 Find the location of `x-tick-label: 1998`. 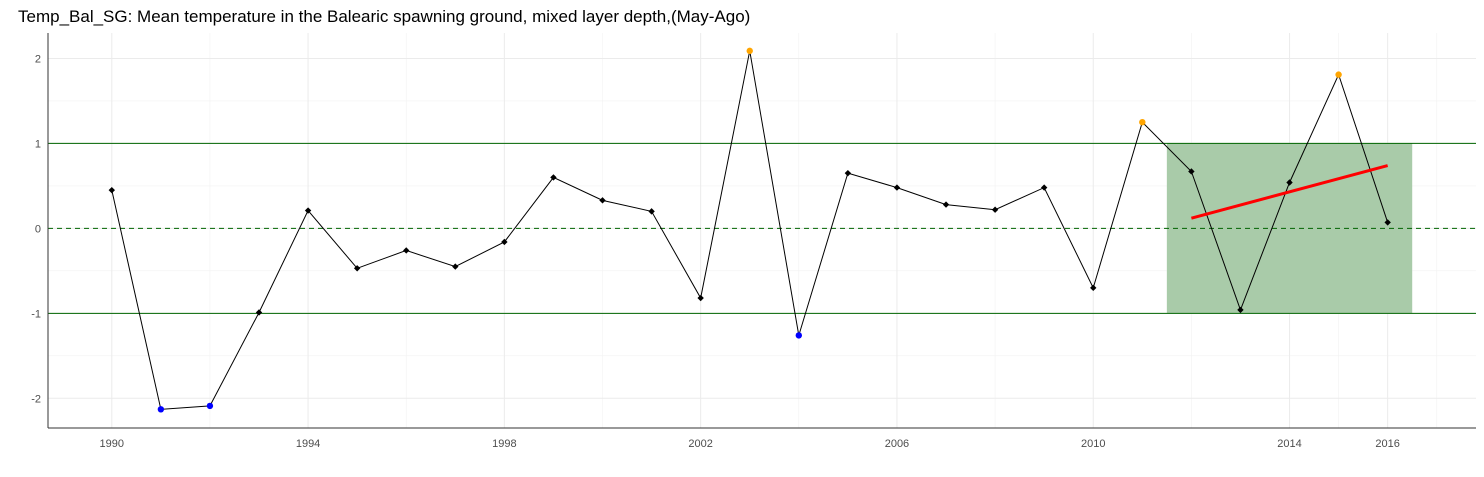

x-tick-label: 1998 is located at coordinates (504, 444).